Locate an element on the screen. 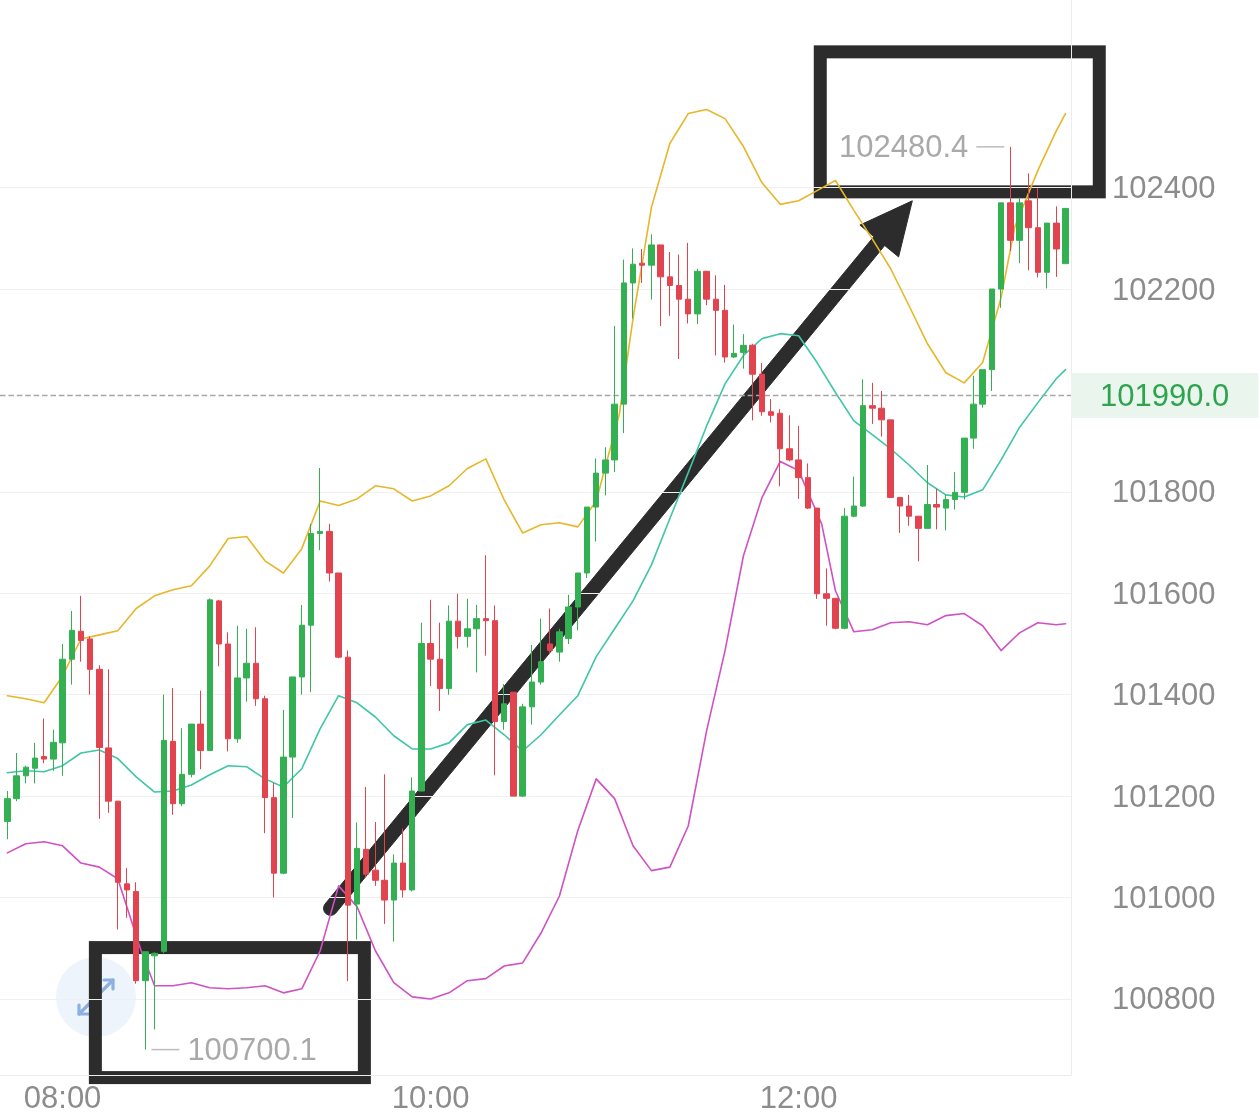 This screenshot has width=1260, height=1118. x-tick-label: 10:00 is located at coordinates (430, 1097).